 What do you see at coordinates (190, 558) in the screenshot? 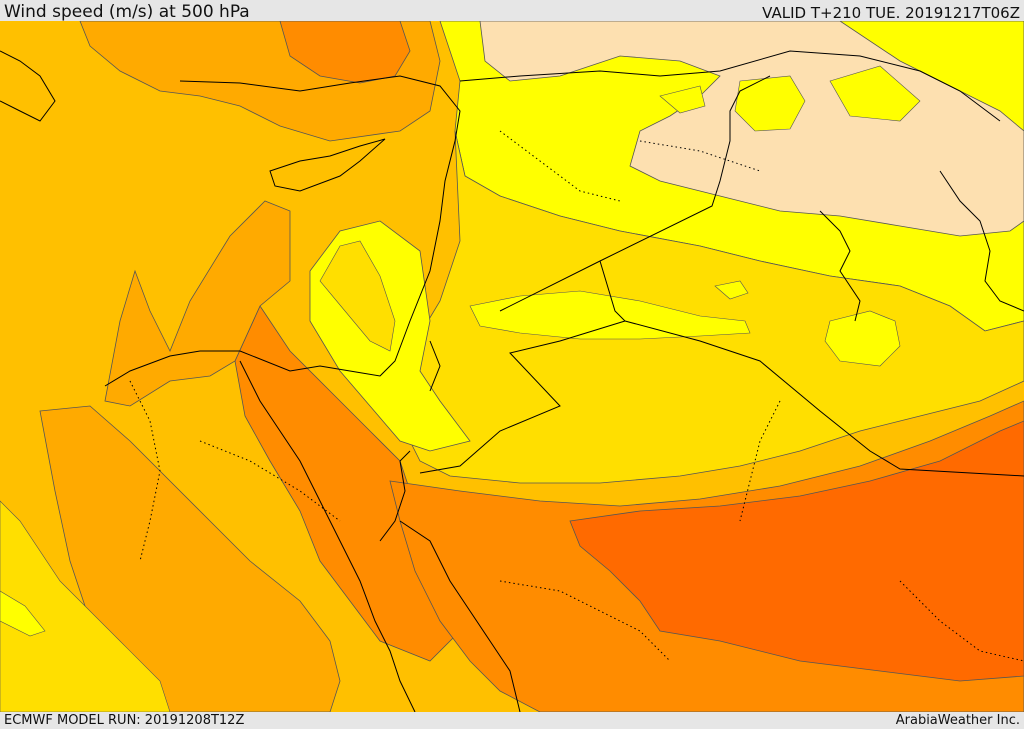
I see `zone-orange-light-southwest` at bounding box center [190, 558].